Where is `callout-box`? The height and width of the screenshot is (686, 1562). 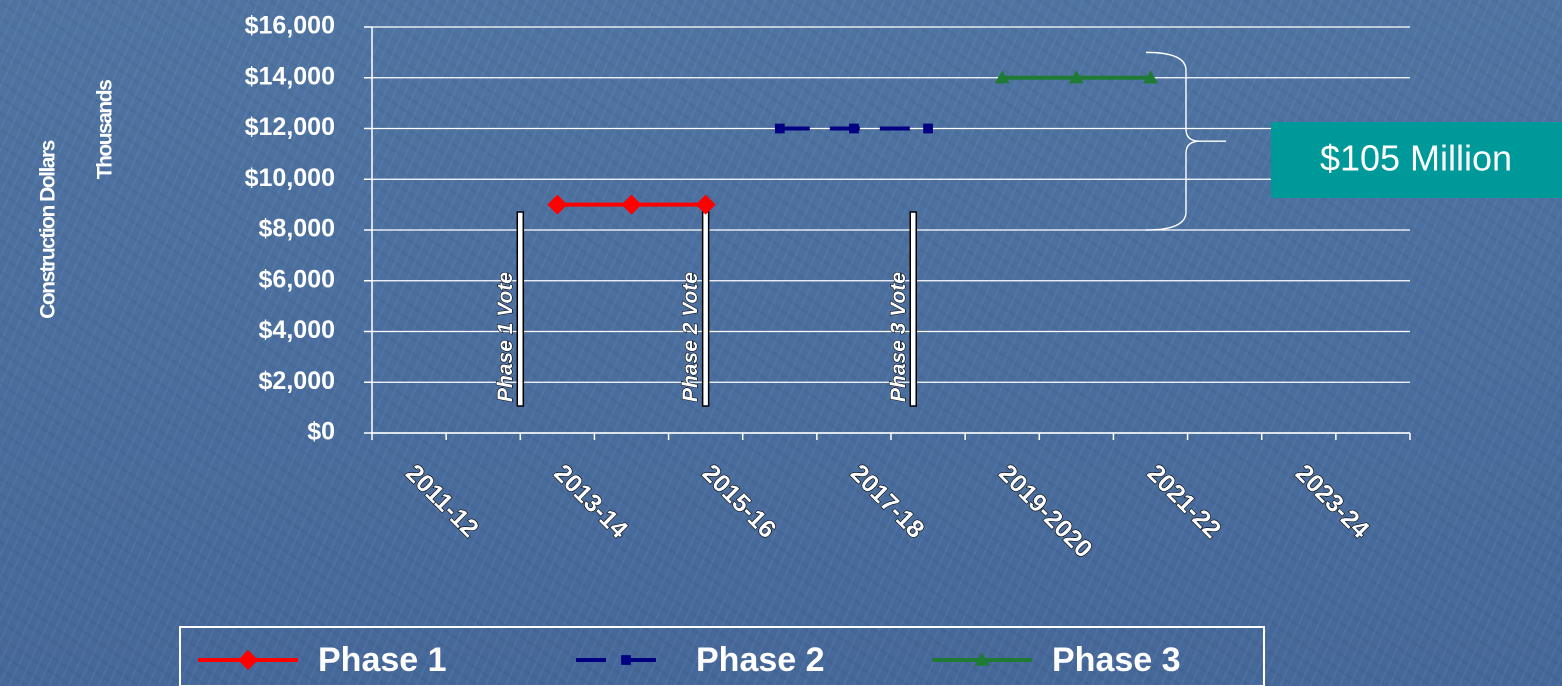
callout-box is located at coordinates (1416, 160).